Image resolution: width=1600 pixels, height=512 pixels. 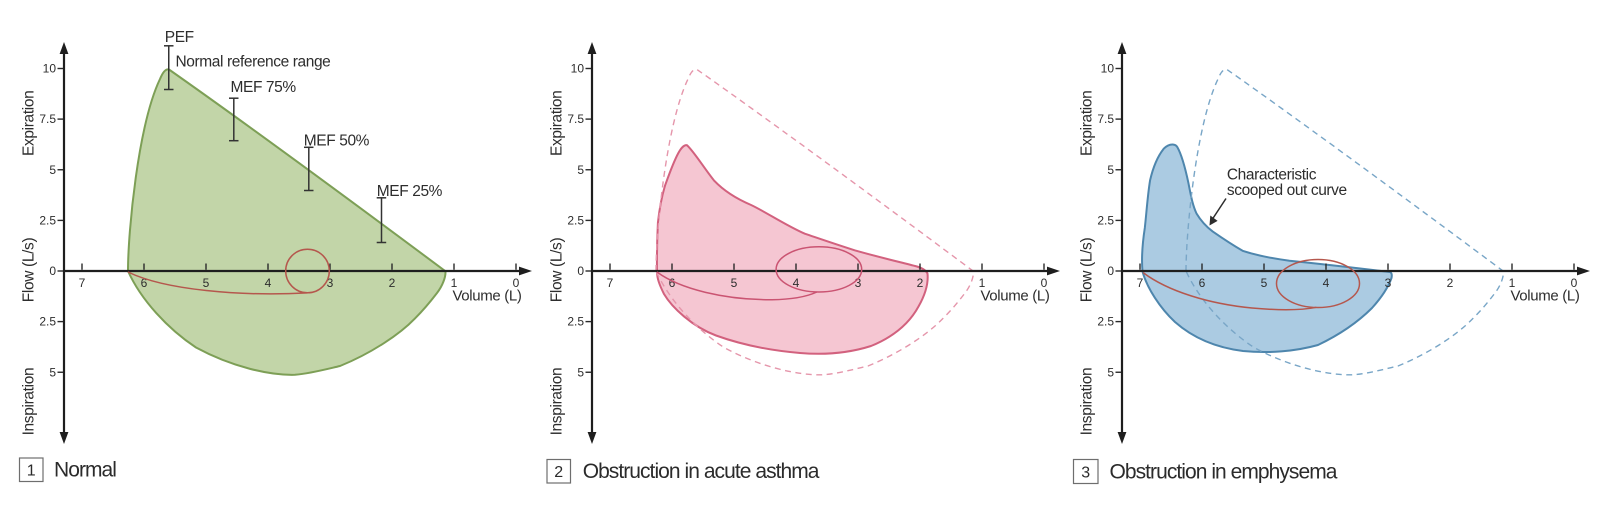 I want to click on svg-text: 2, so click(x=558, y=472).